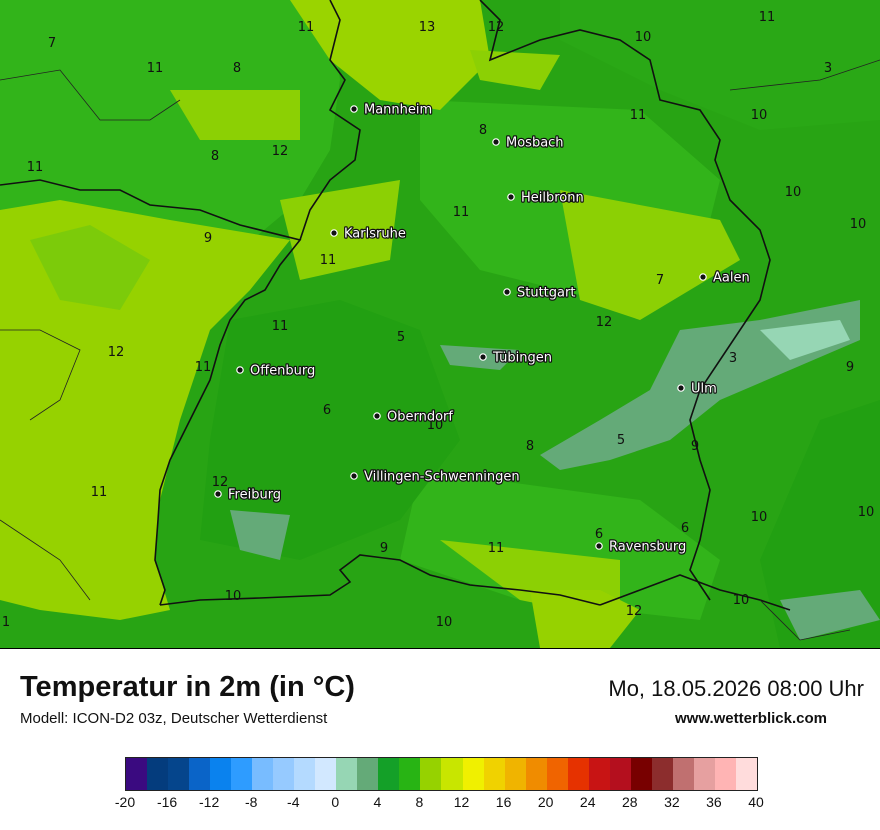 Image resolution: width=880 pixels, height=830 pixels. What do you see at coordinates (630, 802) in the screenshot?
I see `legend-tick-label: 28` at bounding box center [630, 802].